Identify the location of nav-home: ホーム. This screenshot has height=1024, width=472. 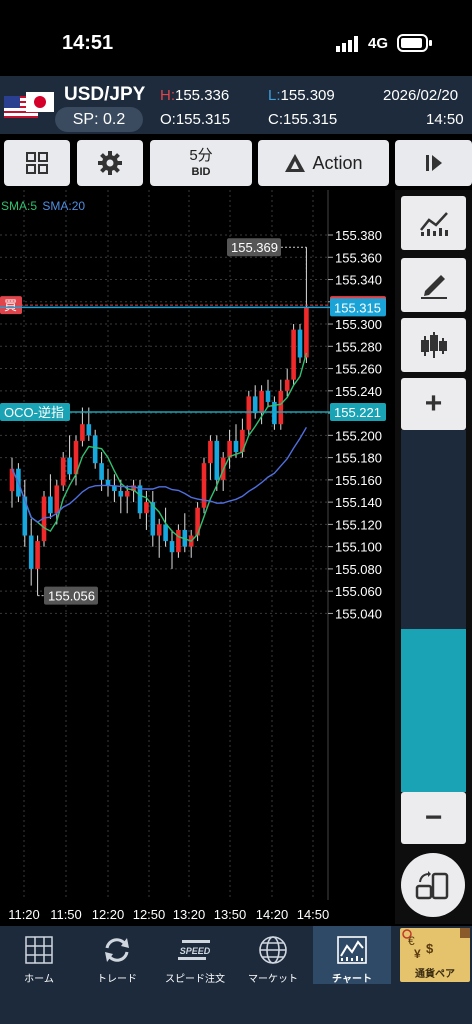
(39, 957).